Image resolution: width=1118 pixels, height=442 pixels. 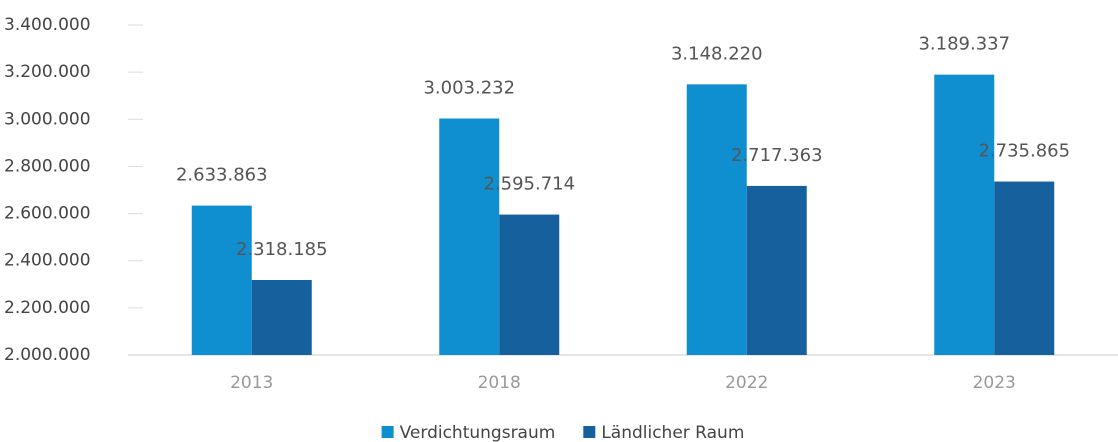 What do you see at coordinates (499, 383) in the screenshot?
I see `x-tick-label: 2018` at bounding box center [499, 383].